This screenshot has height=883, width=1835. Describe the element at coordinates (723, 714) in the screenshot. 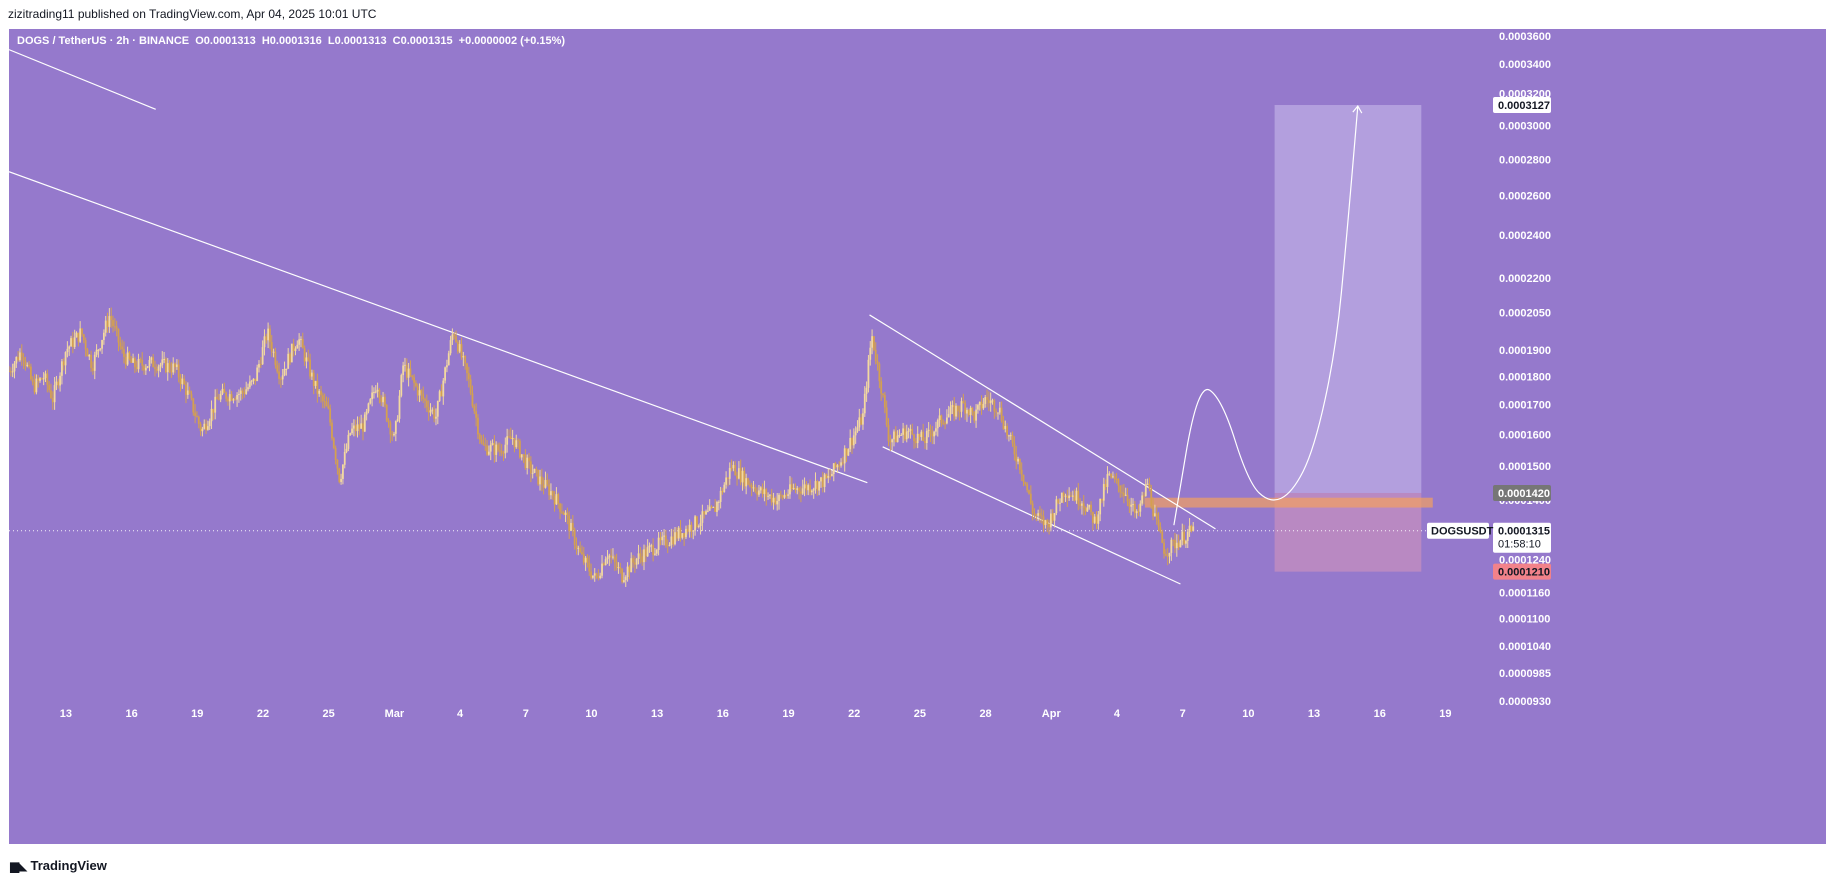

I see `x-tick-label: 16` at that location.